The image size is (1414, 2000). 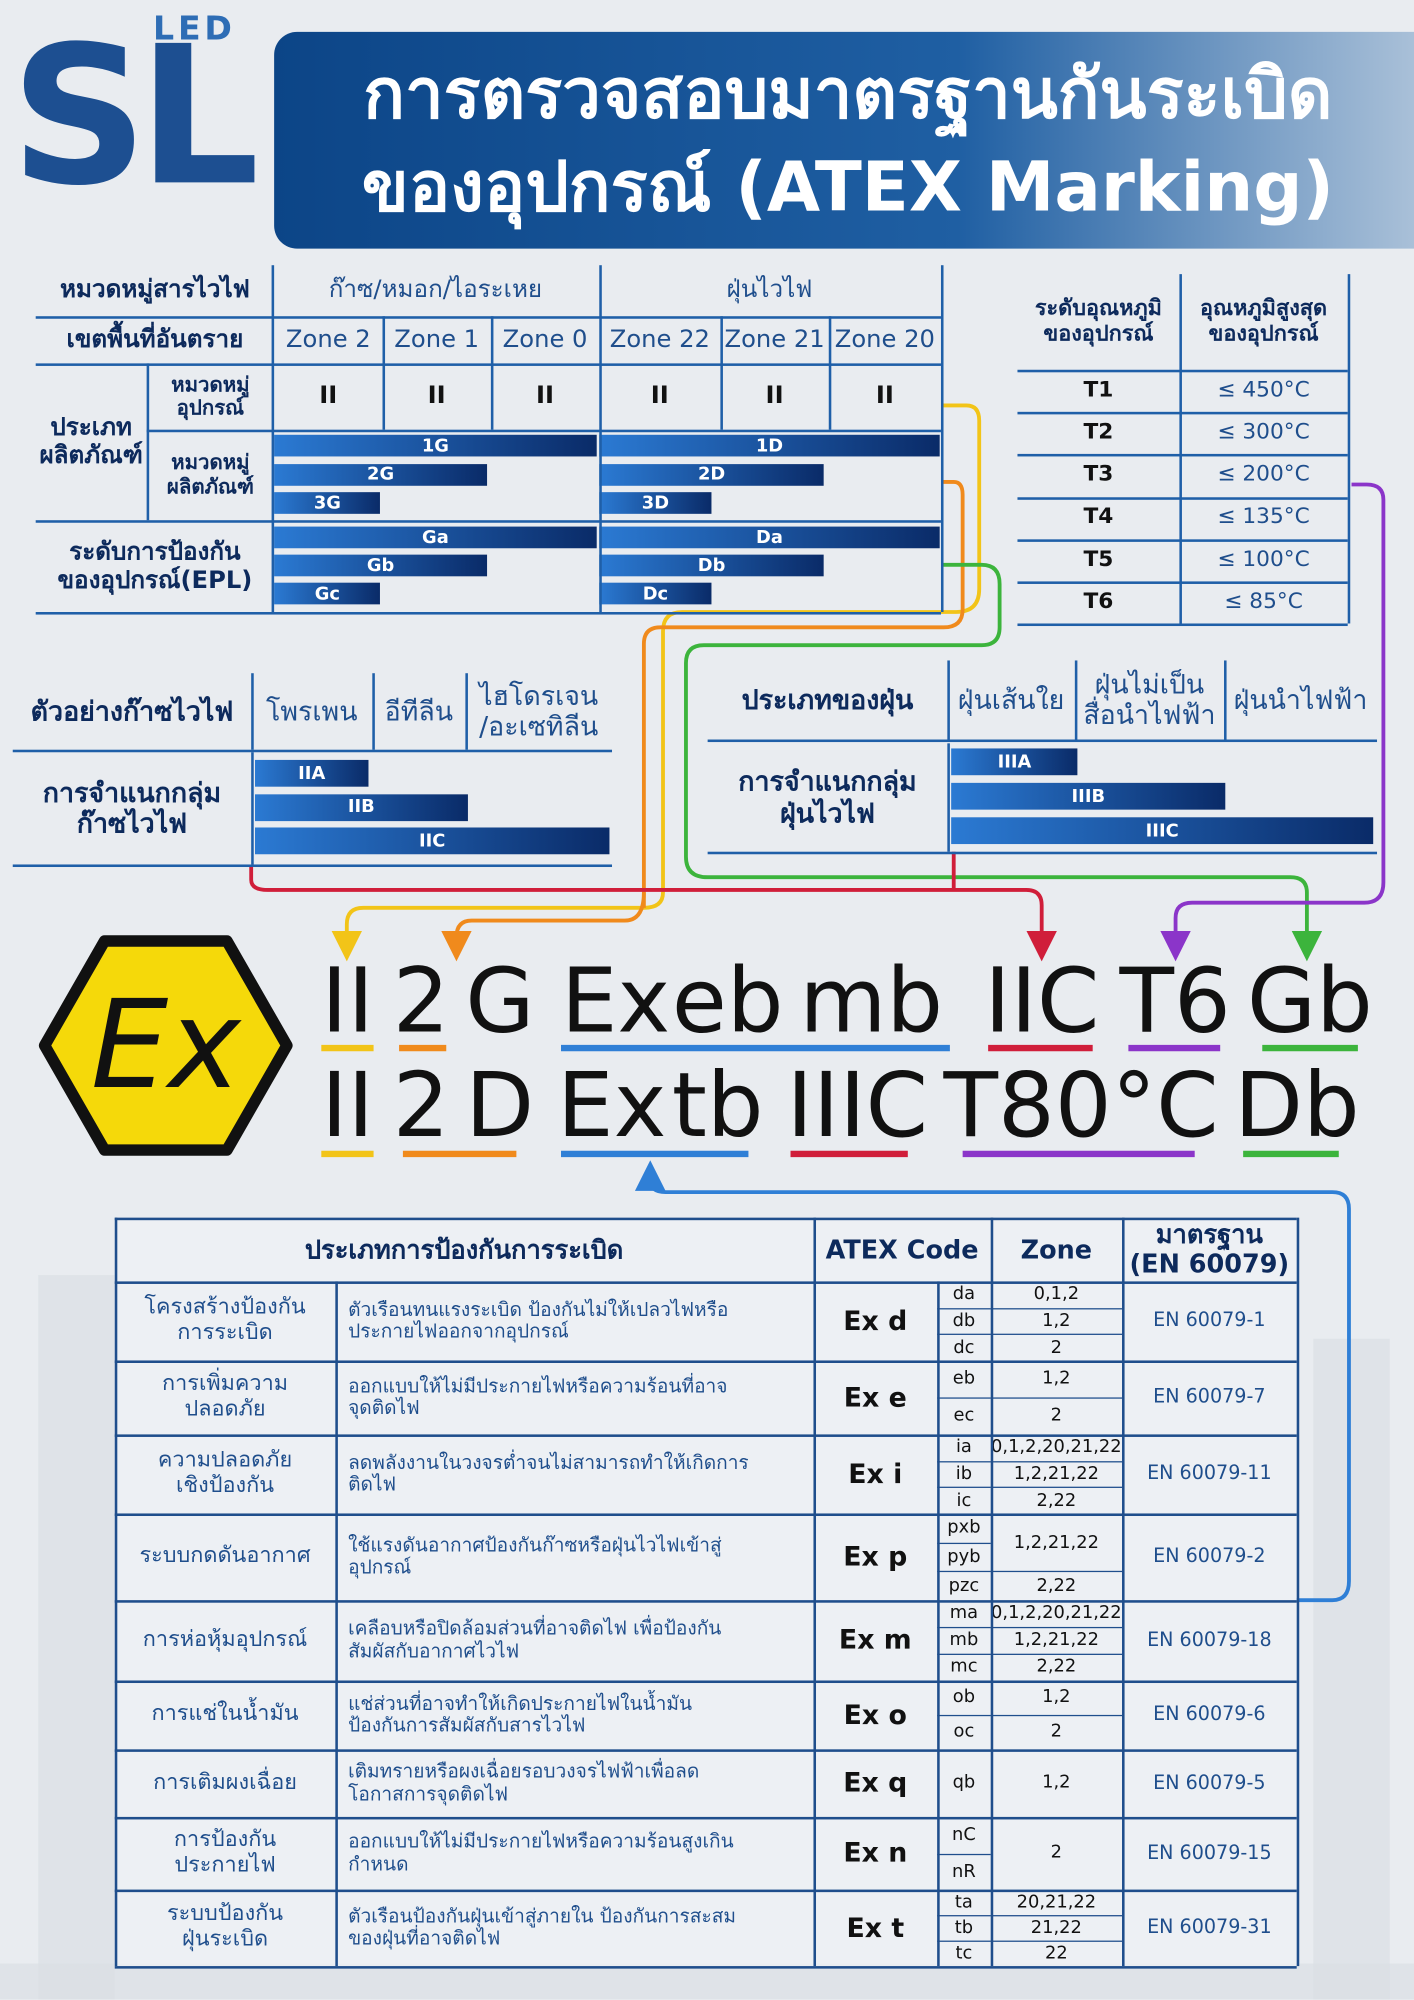 What do you see at coordinates (727, 1001) in the screenshot?
I see `marking-token: eb` at bounding box center [727, 1001].